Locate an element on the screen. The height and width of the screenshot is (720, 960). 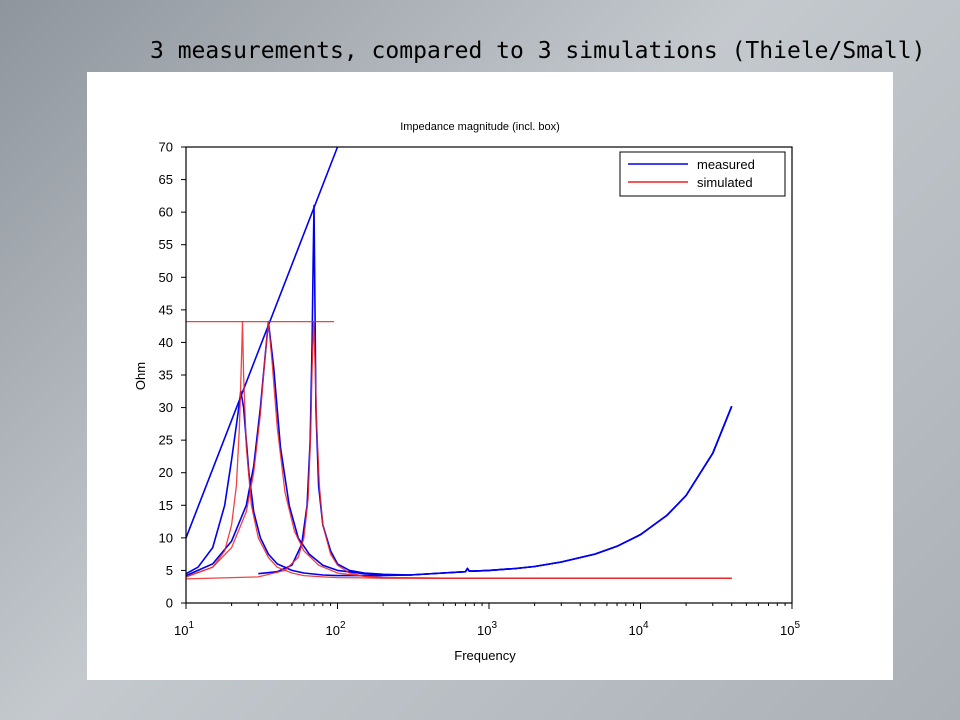
x-tick-exponent: 3 is located at coordinates (494, 625).